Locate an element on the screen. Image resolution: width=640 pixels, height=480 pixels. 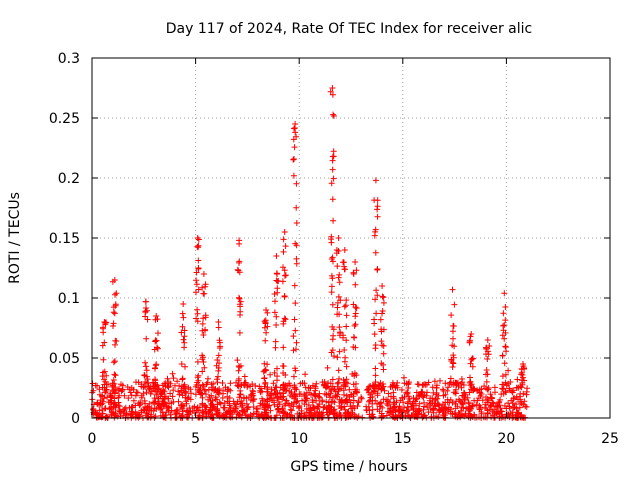
y-tick-label: 0 is located at coordinates (75, 419).